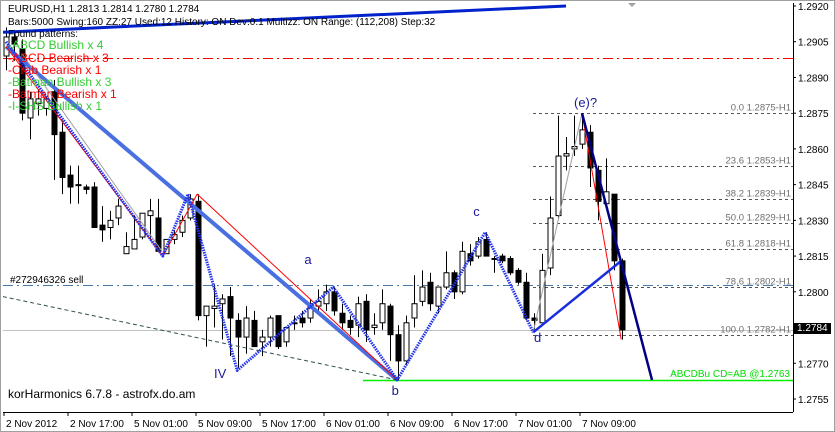 Image resolution: width=835 pixels, height=432 pixels. I want to click on blue-solid-leg, so click(577, 296).